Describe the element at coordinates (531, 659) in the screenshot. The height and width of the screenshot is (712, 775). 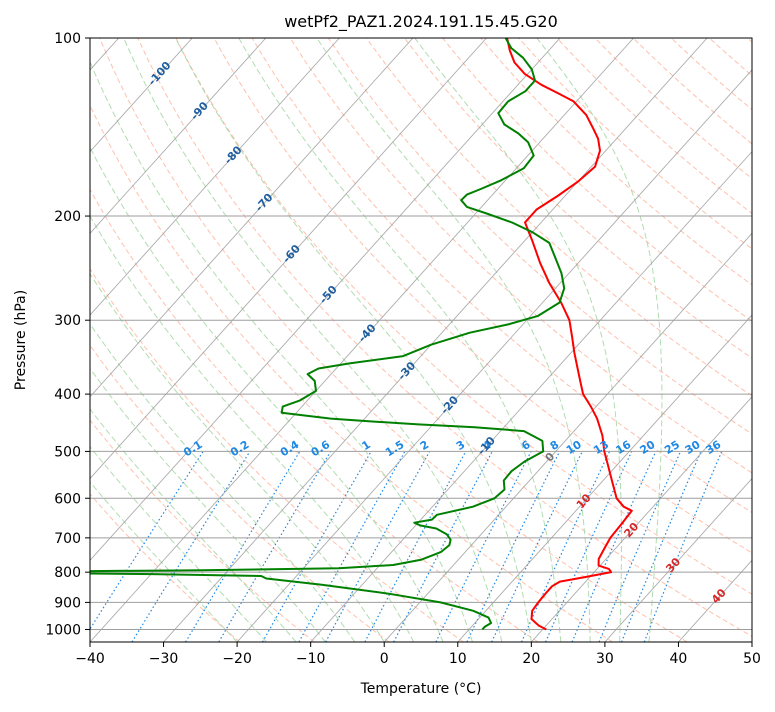
I see `x-tick-label: 20` at that location.